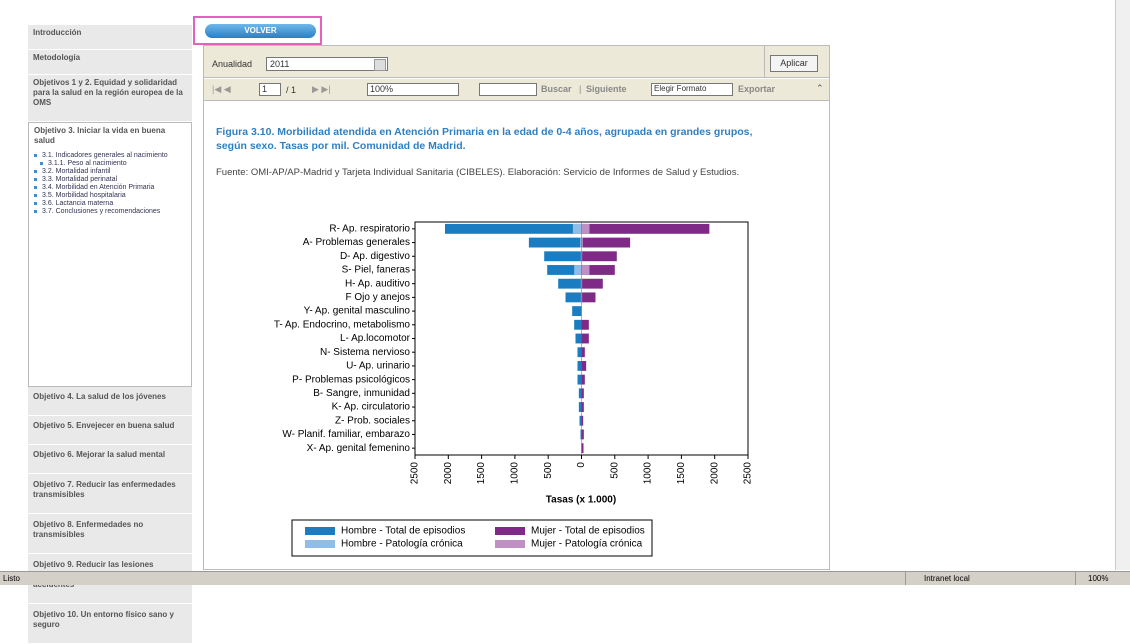  I want to click on y-tick-label: W- Planif. familiar, embarazo, so click(346, 434).